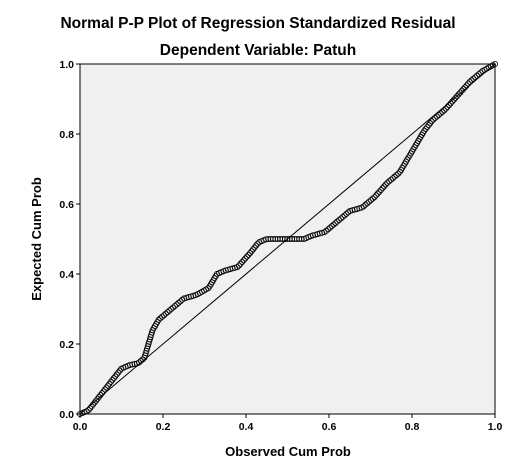 This screenshot has width=526, height=469. I want to click on x-tick-label: 0.2, so click(163, 427).